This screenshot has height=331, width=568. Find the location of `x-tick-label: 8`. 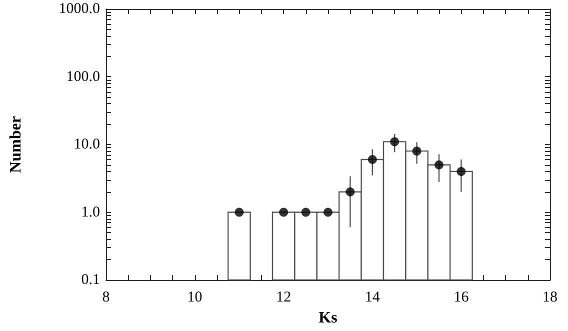

x-tick-label: 8 is located at coordinates (106, 298).